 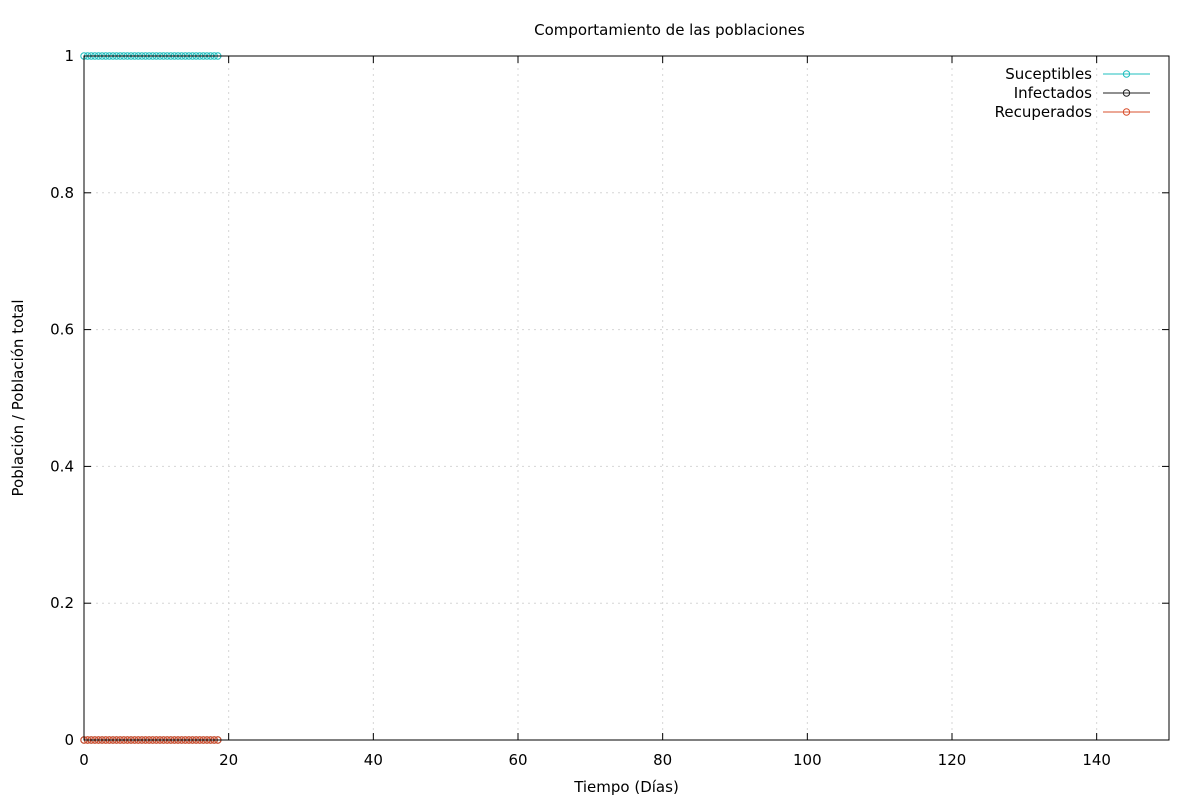 I want to click on x-tick-label: 100, so click(x=807, y=760).